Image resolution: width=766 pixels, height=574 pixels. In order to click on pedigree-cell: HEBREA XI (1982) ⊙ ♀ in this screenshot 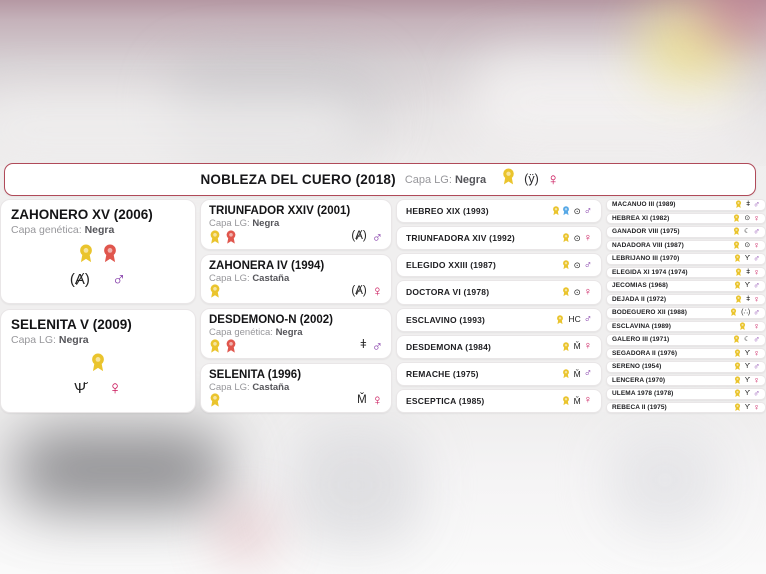, I will do `click(686, 218)`.